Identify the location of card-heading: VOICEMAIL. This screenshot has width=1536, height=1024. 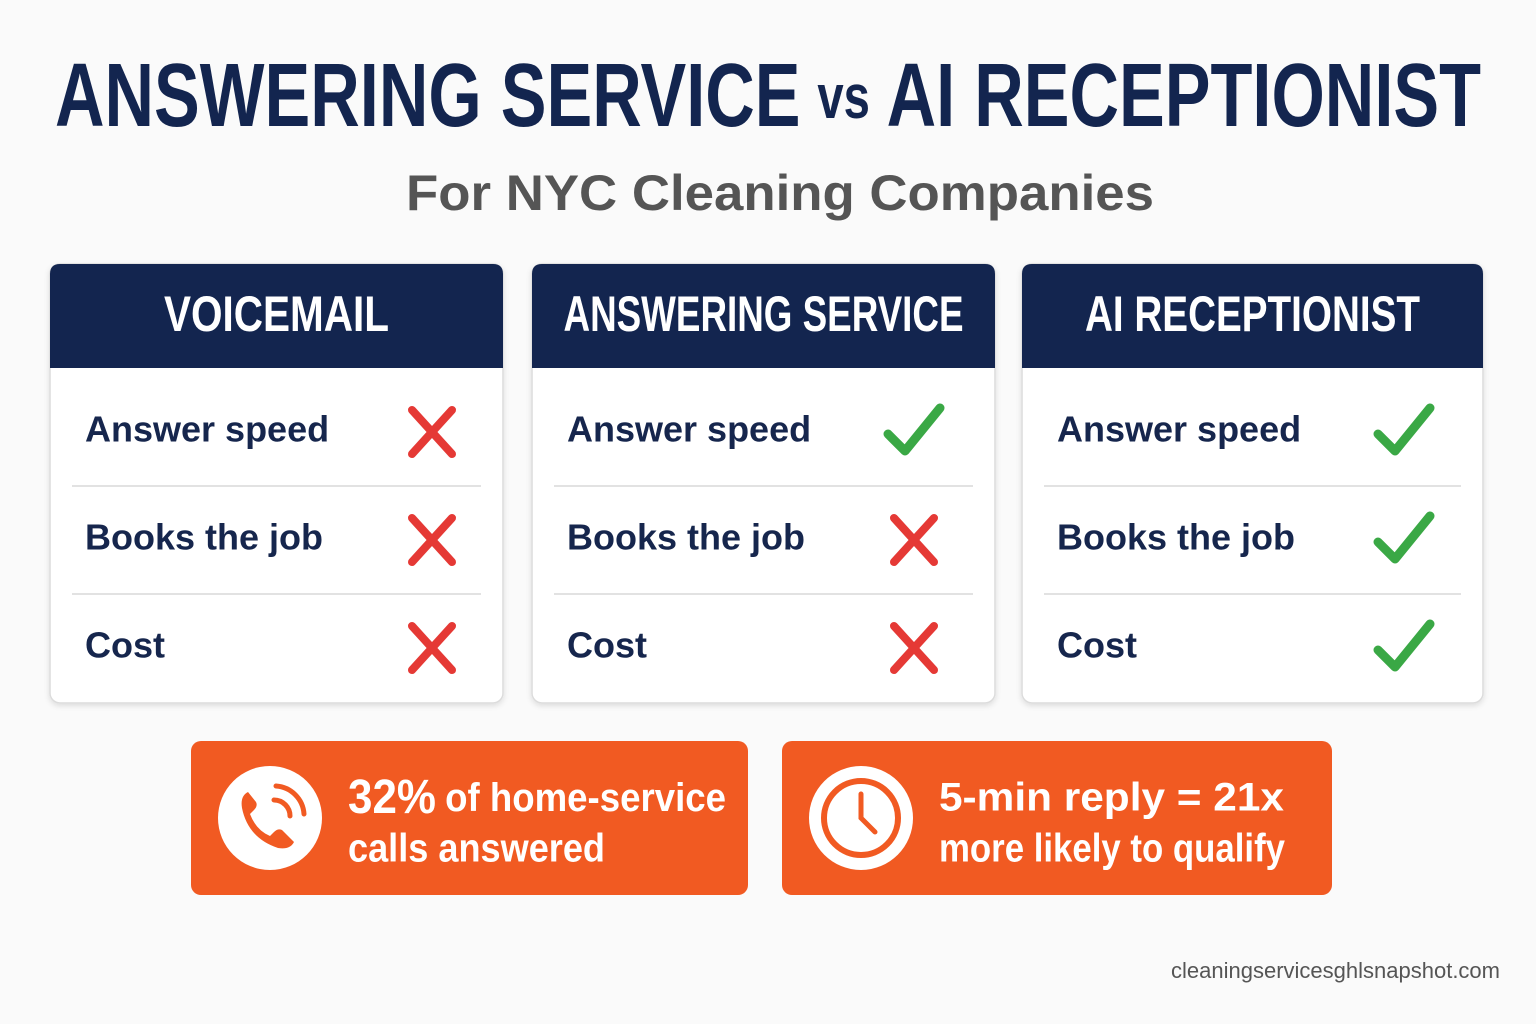
(276, 314).